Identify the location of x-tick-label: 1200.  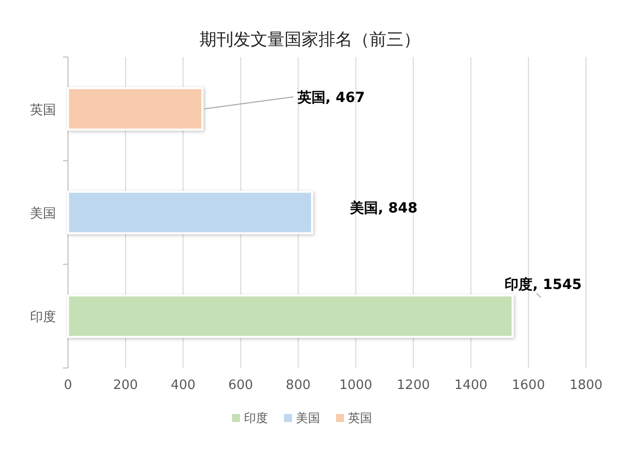
(413, 385).